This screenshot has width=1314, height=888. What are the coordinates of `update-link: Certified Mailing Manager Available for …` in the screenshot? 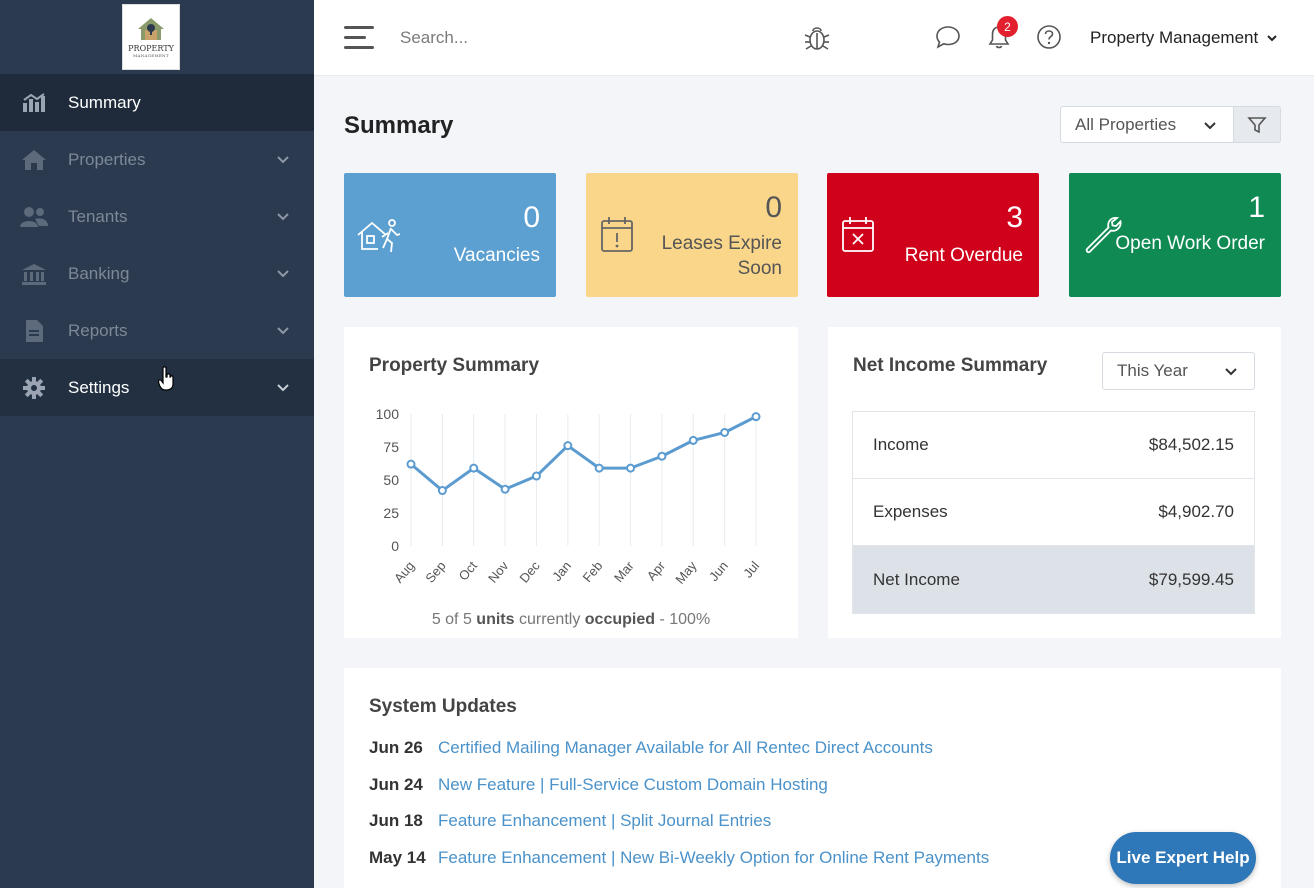 It's located at (685, 747).